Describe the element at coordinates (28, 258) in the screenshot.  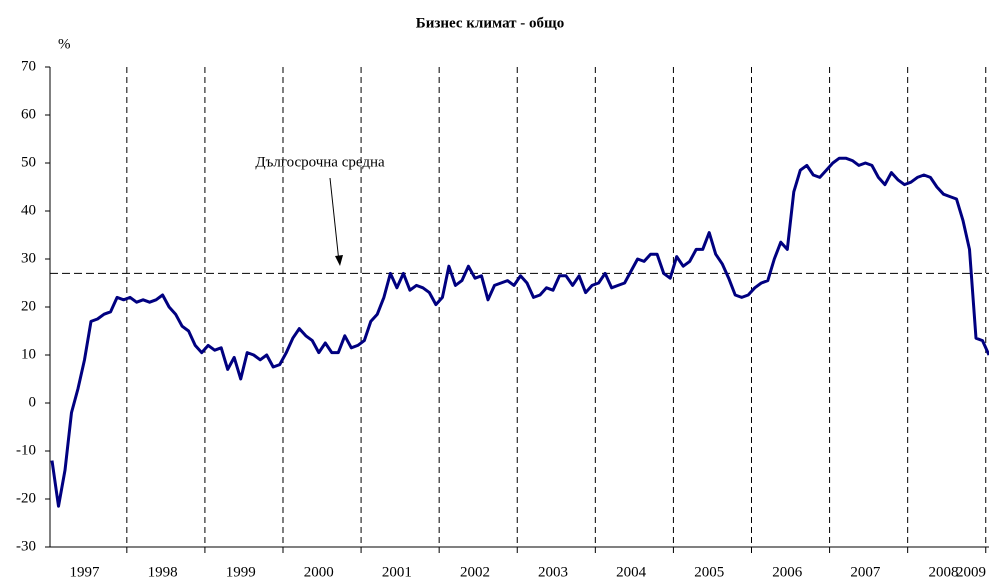
I see `y-tick-label: 30` at that location.